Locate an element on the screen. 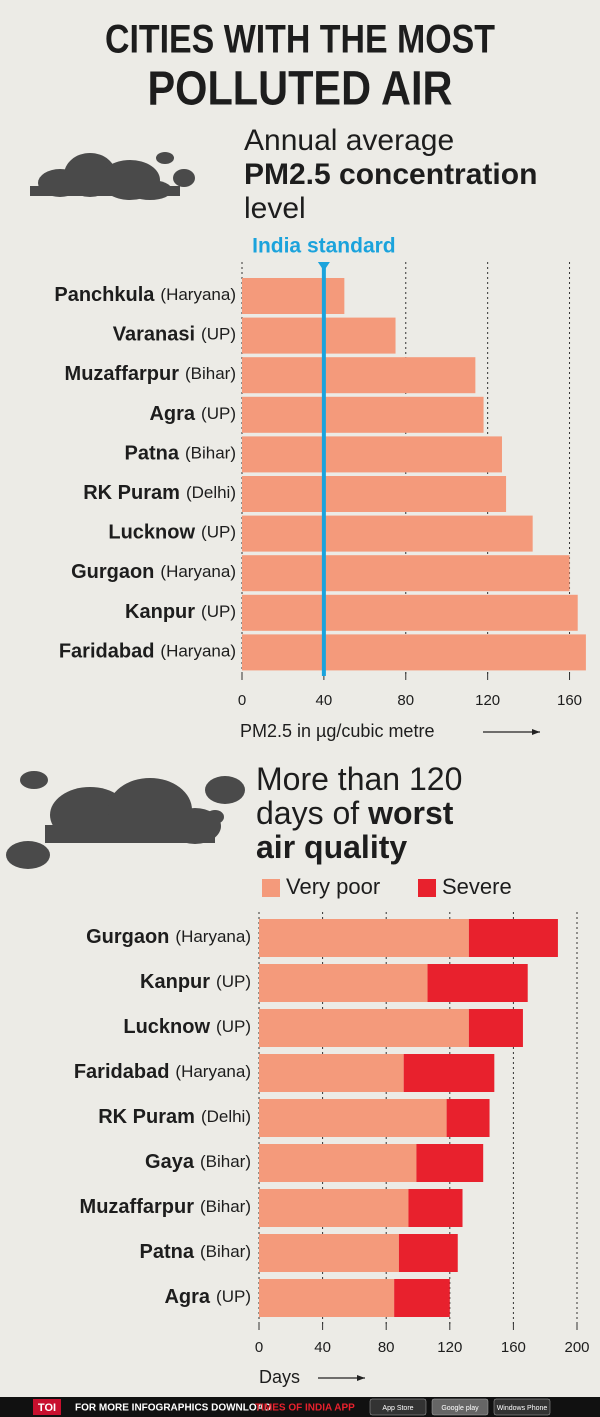  chart-title-part: PM2.5 concentration is located at coordinates (390, 174).